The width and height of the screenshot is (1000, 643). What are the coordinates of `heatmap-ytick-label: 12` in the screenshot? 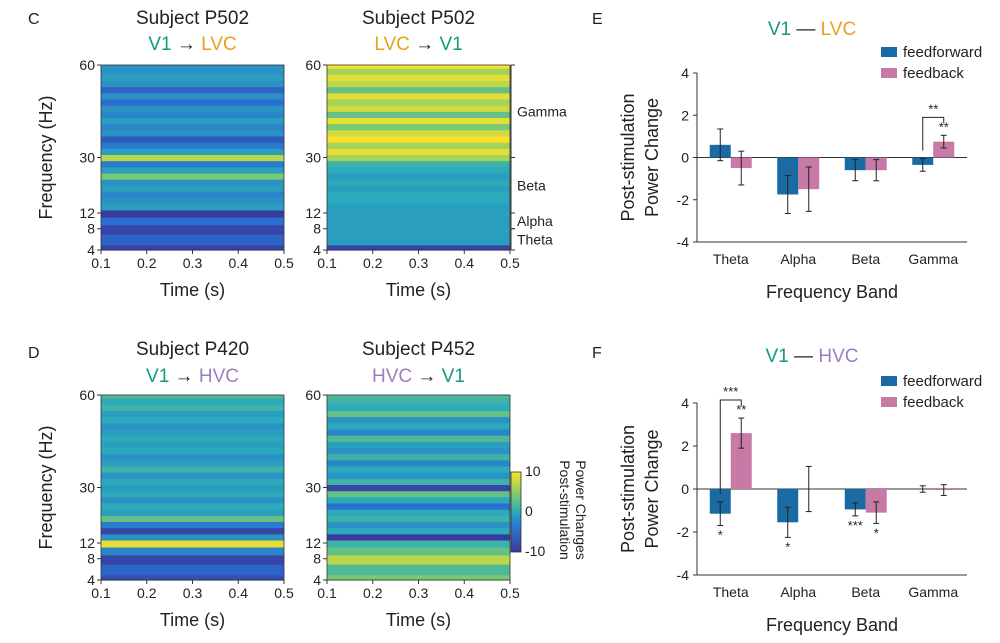 It's located at (313, 543).